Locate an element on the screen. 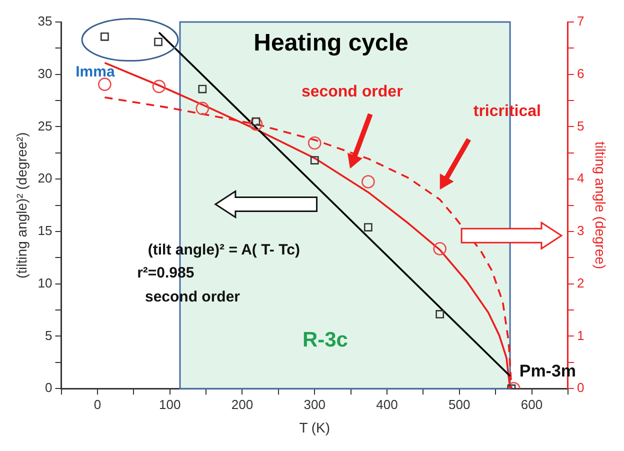  y2-tick-label: 5 is located at coordinates (580, 126).